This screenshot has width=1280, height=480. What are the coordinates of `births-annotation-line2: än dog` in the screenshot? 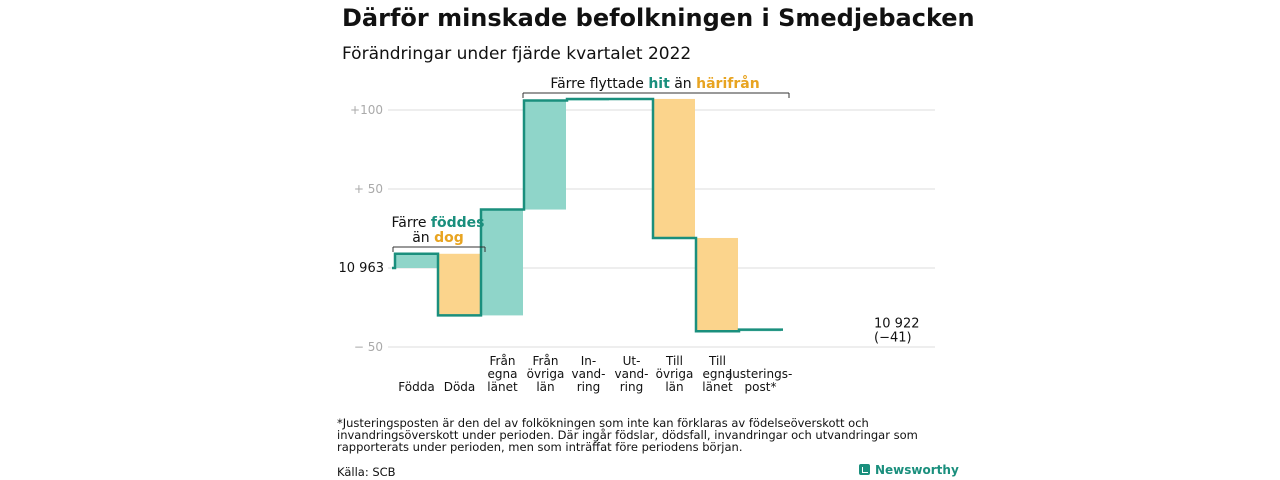 It's located at (438, 238).